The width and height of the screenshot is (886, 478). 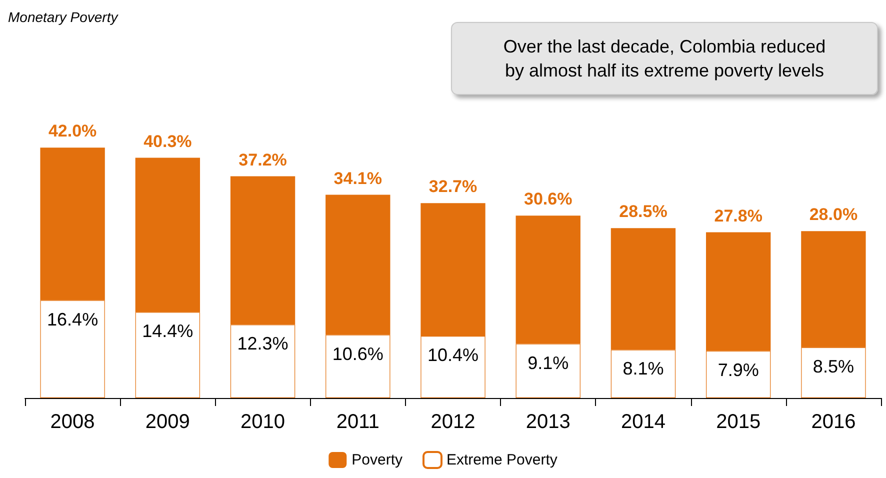 I want to click on total-label: 37.2%, so click(x=262, y=160).